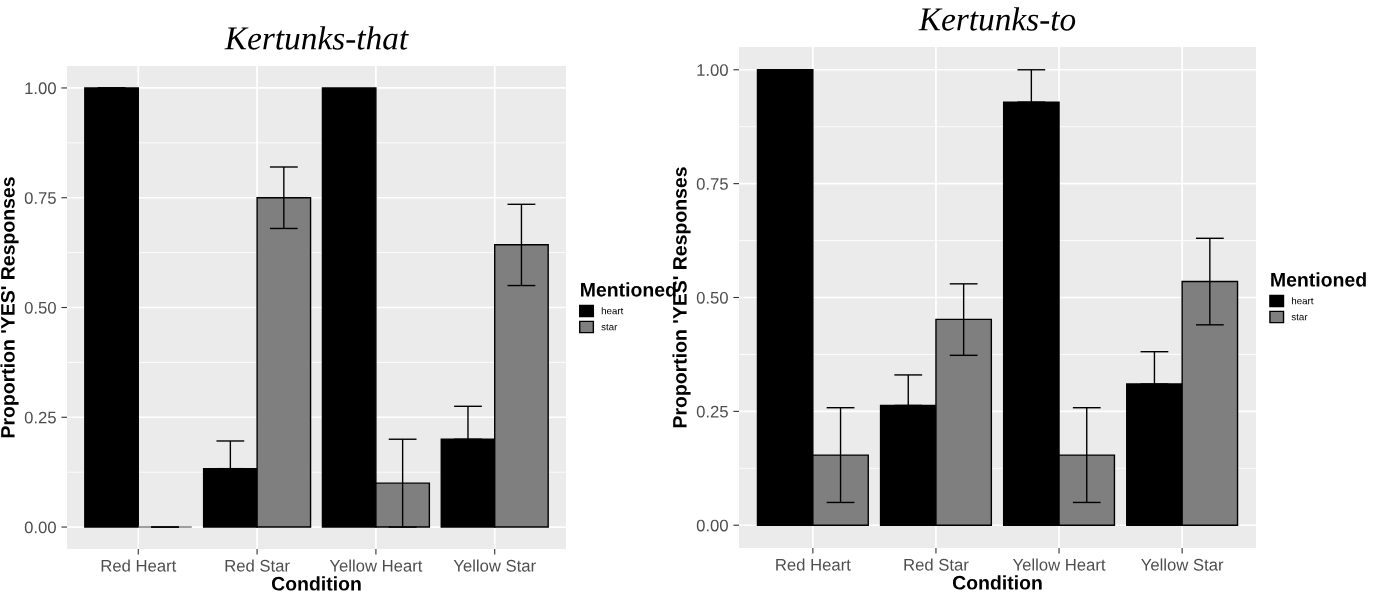 The height and width of the screenshot is (603, 1377). I want to click on chart-title: Kertunks-that, so click(316, 38).